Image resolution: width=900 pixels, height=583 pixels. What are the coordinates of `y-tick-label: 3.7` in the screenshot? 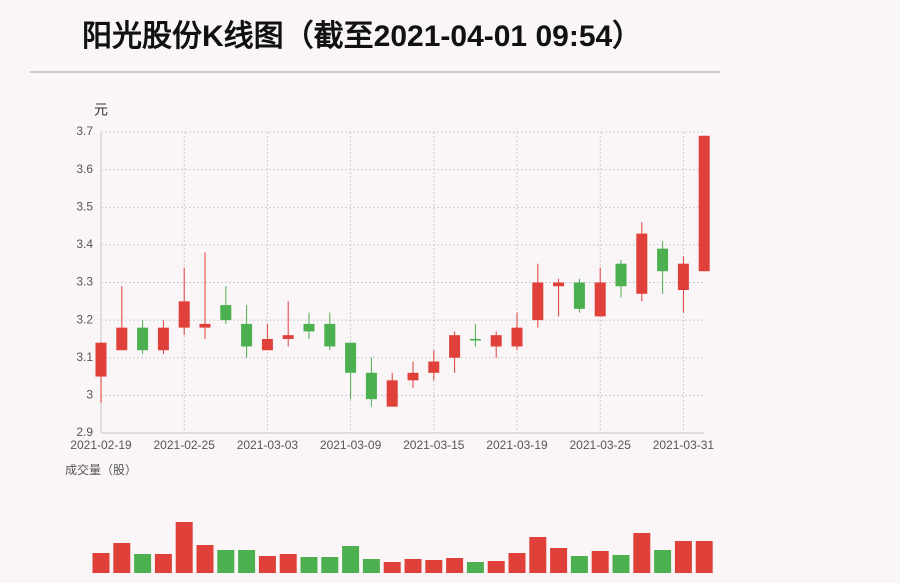 It's located at (84, 131).